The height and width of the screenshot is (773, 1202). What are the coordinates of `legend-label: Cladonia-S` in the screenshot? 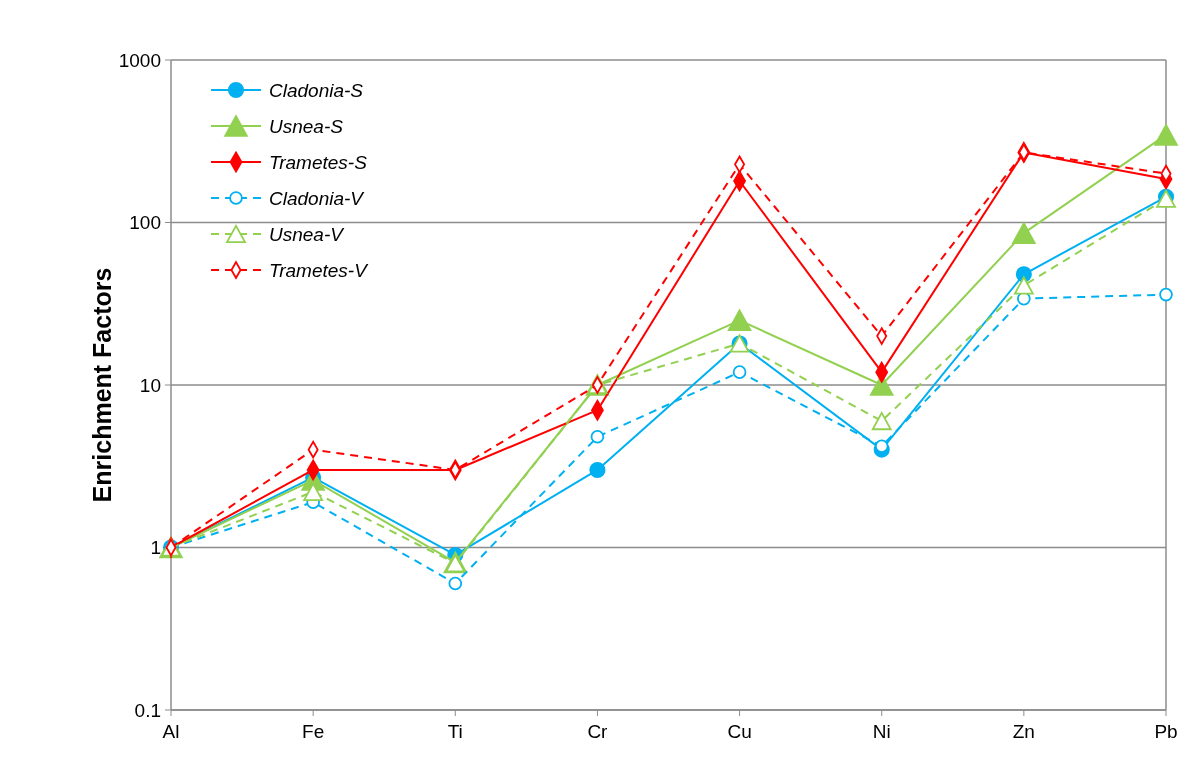 It's located at (316, 90).